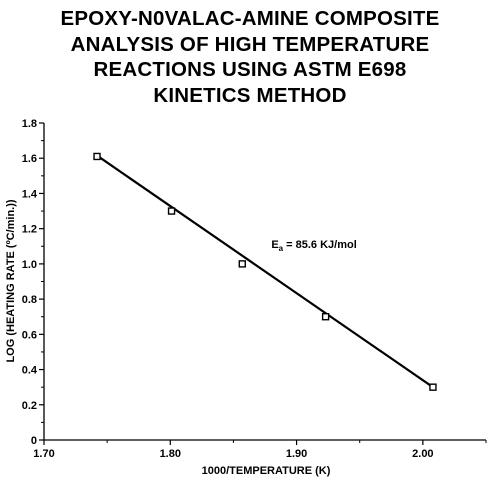  I want to click on chart-title-line-2: ANALYSIS OF HIGH TEMPERATURE, so click(250, 44).